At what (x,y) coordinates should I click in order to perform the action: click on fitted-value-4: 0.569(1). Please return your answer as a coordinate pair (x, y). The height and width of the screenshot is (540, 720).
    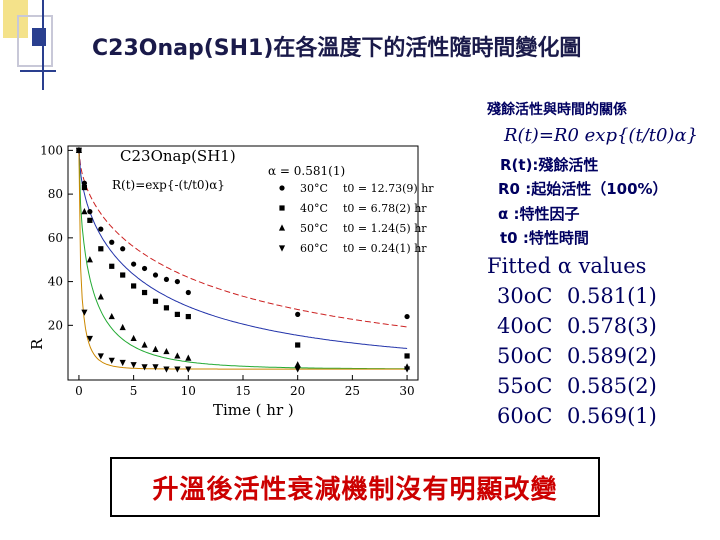
    Looking at the image, I should click on (612, 416).